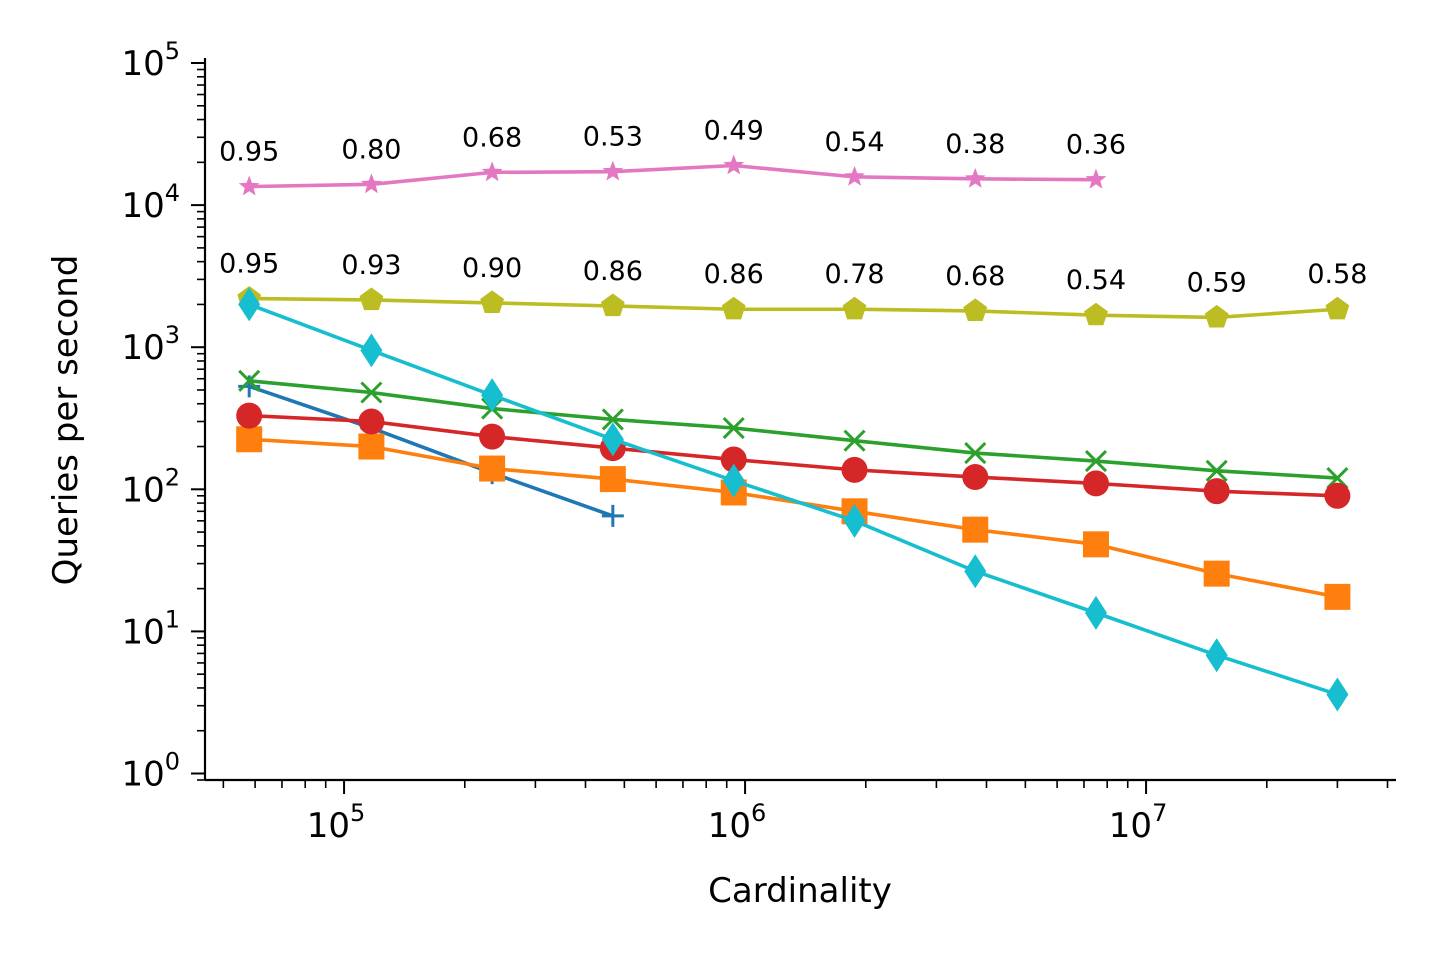 The height and width of the screenshot is (960, 1440). I want to click on data-label: 0.80, so click(371, 149).